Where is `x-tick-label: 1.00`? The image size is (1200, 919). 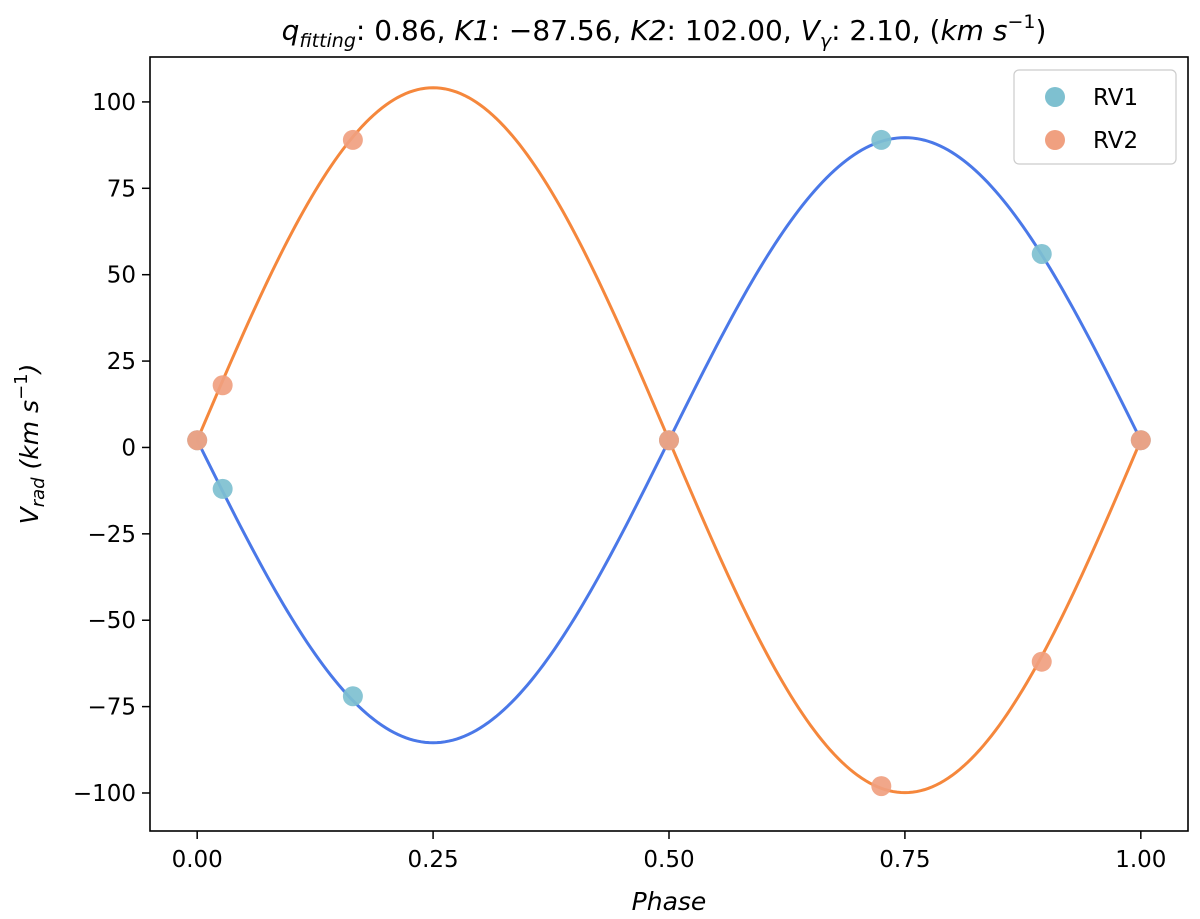 x-tick-label: 1.00 is located at coordinates (1140, 860).